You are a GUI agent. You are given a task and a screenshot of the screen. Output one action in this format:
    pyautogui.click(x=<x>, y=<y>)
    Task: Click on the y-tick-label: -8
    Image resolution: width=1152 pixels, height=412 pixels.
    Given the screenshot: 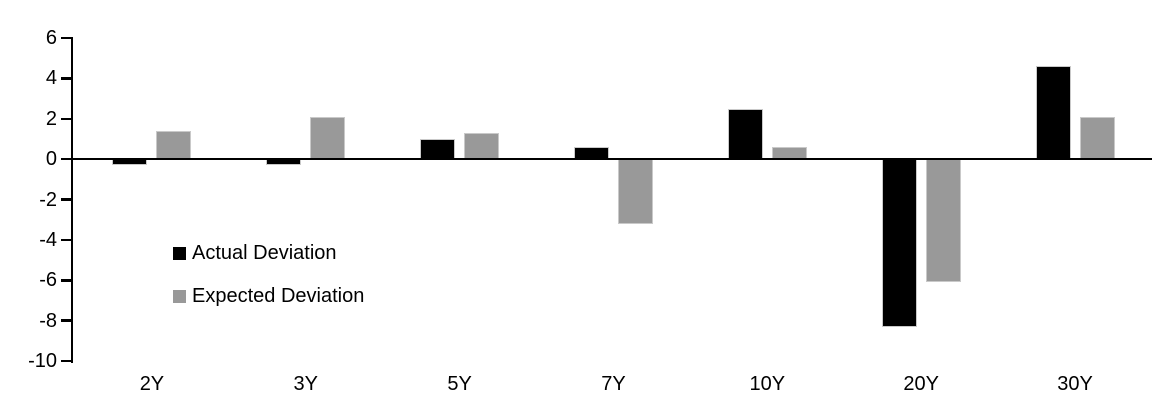 What is the action you would take?
    pyautogui.click(x=48, y=320)
    